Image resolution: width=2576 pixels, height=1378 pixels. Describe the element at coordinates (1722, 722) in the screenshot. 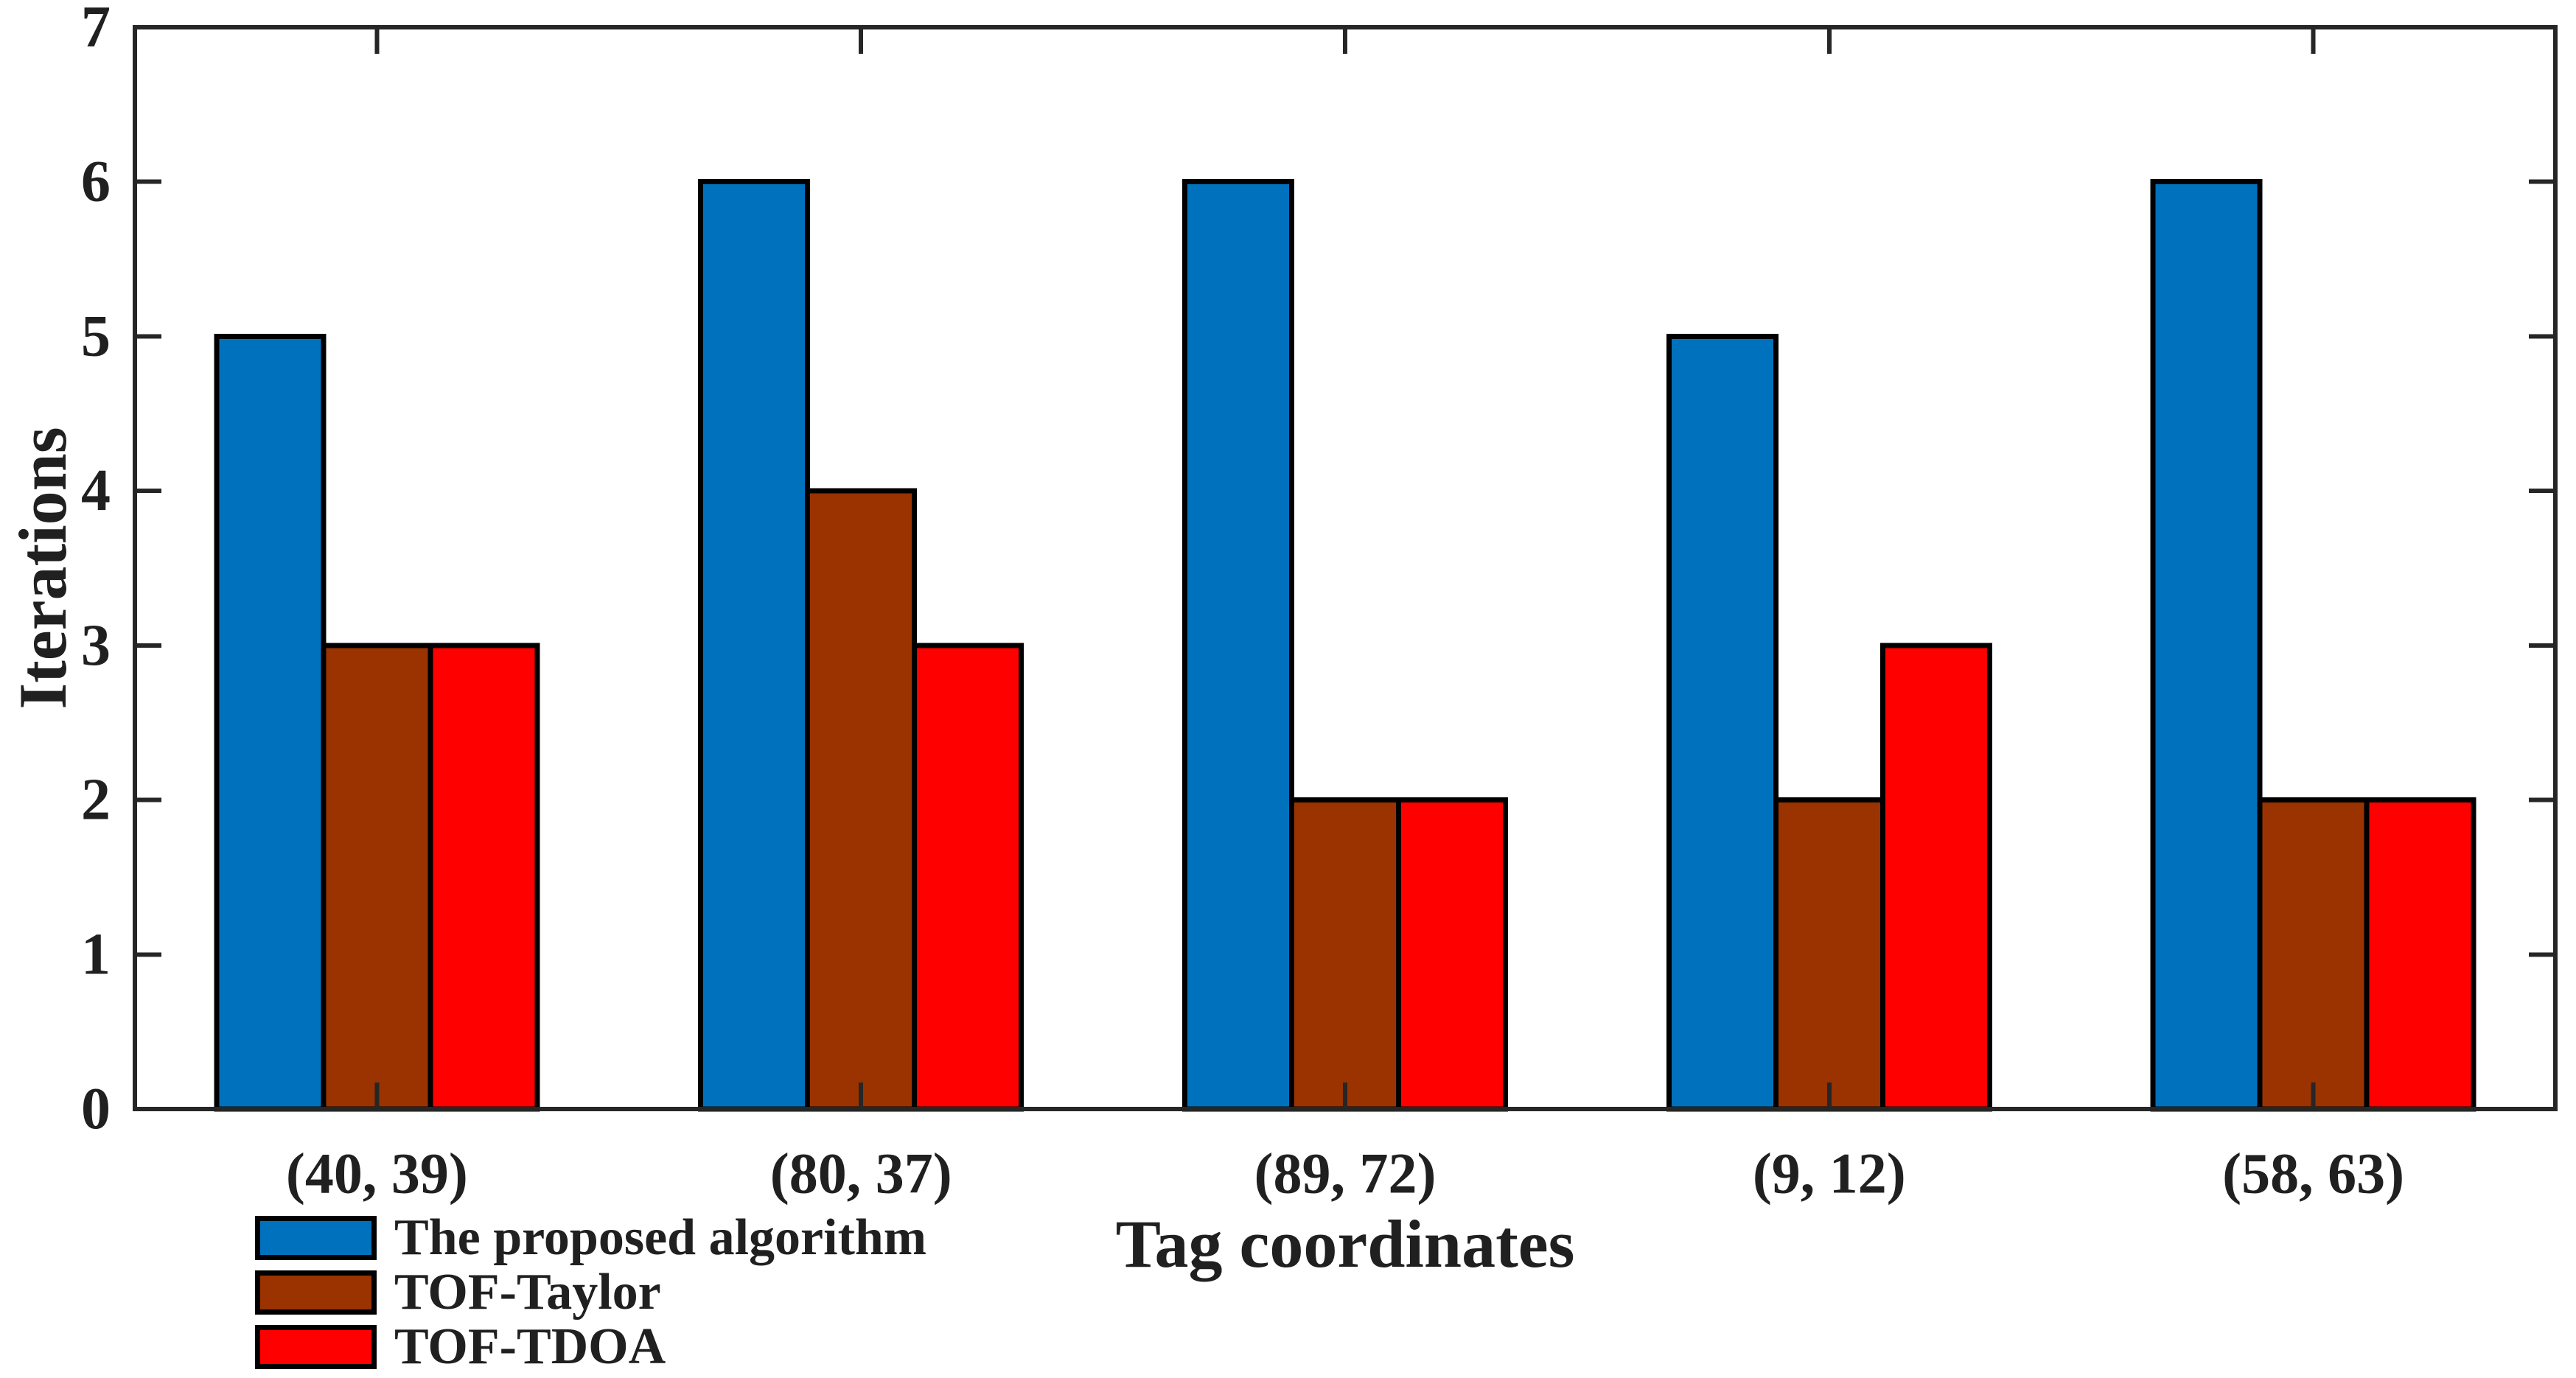

I see `bar-the-proposed-algorithm-group4` at that location.